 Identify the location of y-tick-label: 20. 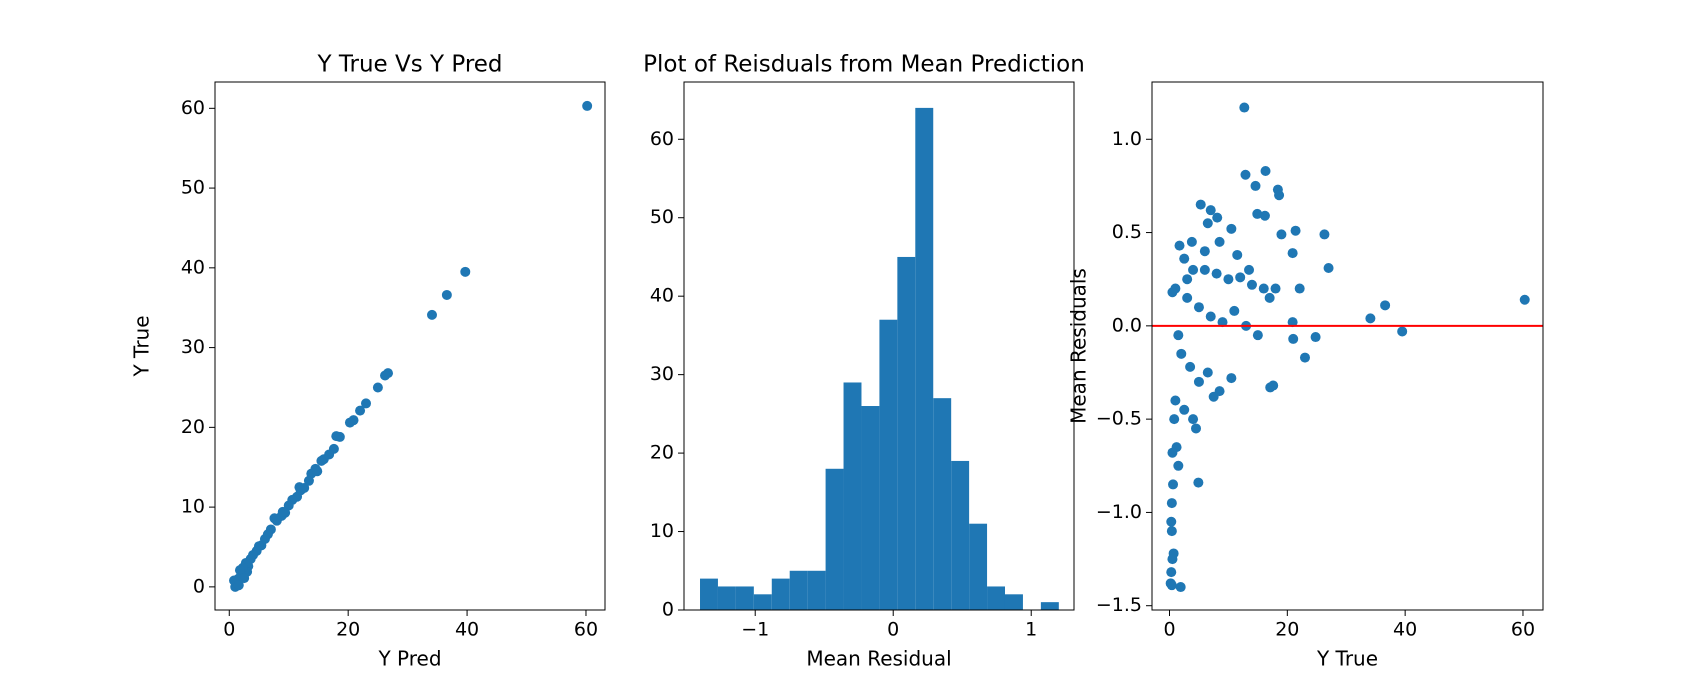
(193, 427).